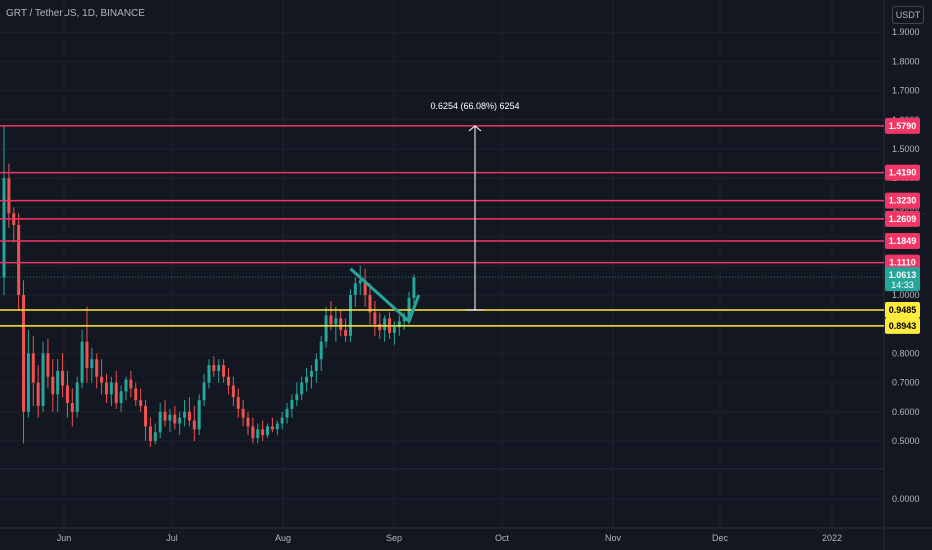 The width and height of the screenshot is (932, 550). Describe the element at coordinates (903, 126) in the screenshot. I see `resistance-price-label: 1.5790` at that location.